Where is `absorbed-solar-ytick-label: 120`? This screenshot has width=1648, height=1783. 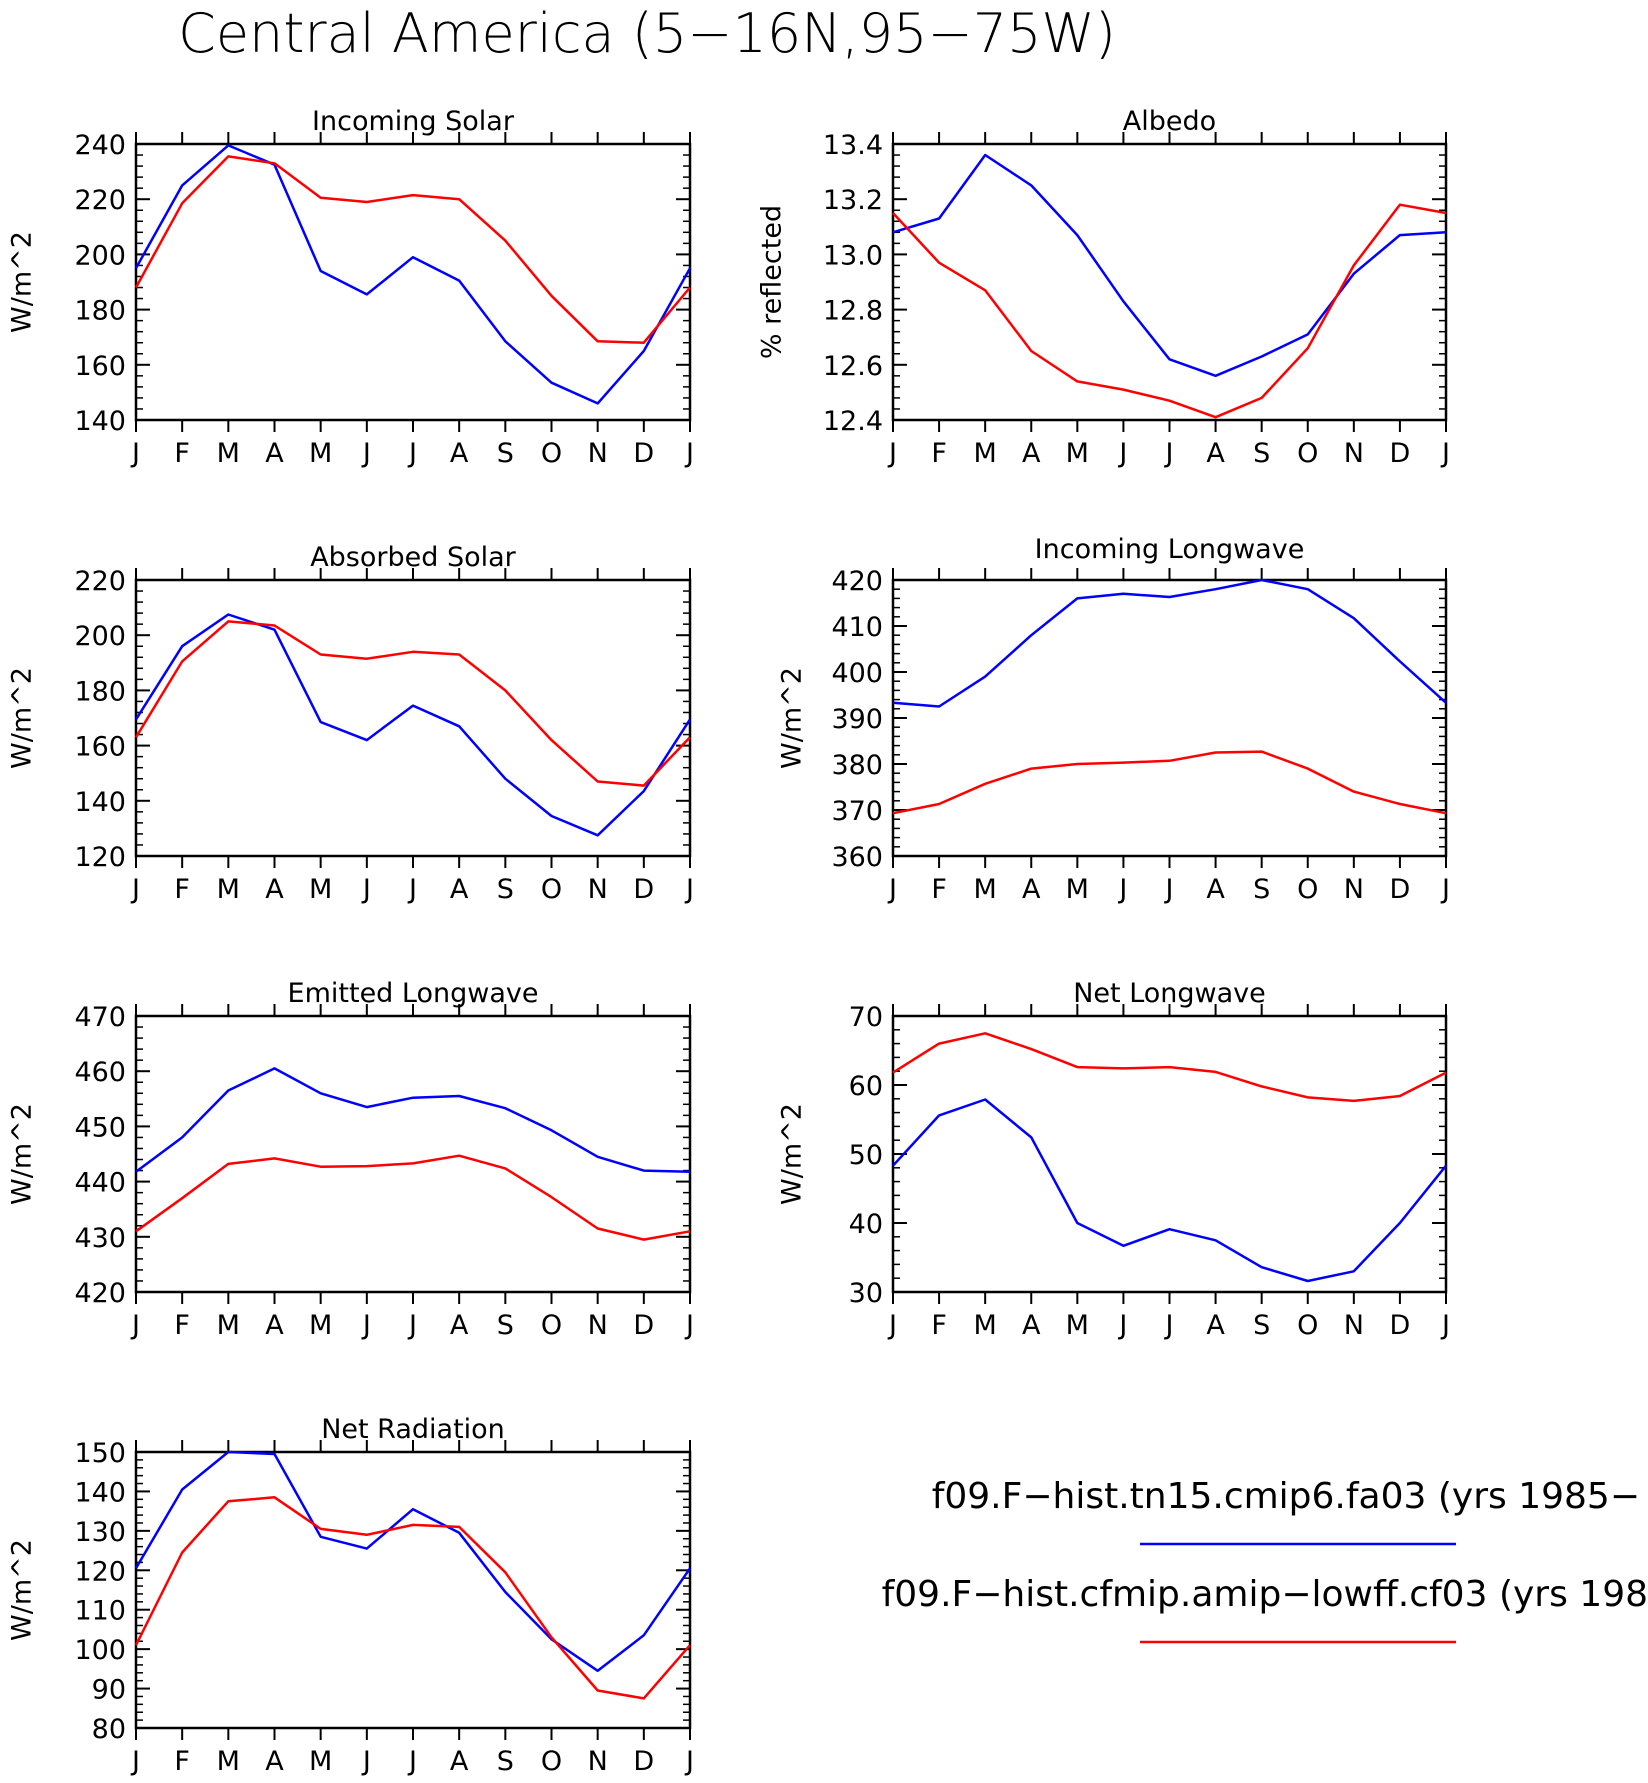 absorbed-solar-ytick-label: 120 is located at coordinates (100, 857).